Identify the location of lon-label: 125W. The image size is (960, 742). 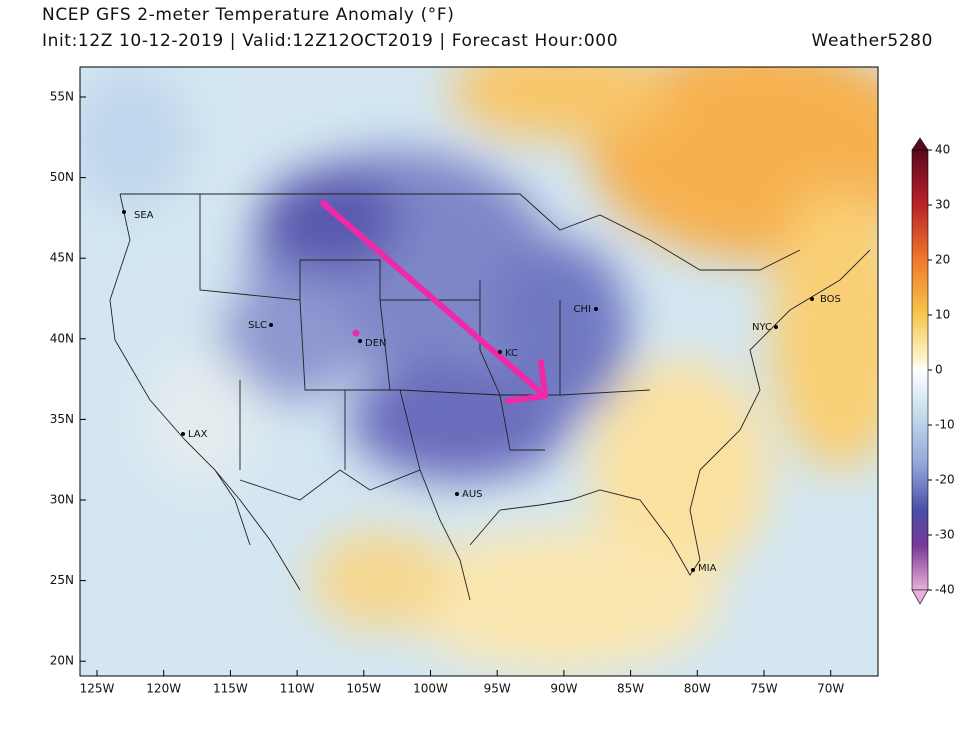
(97, 689).